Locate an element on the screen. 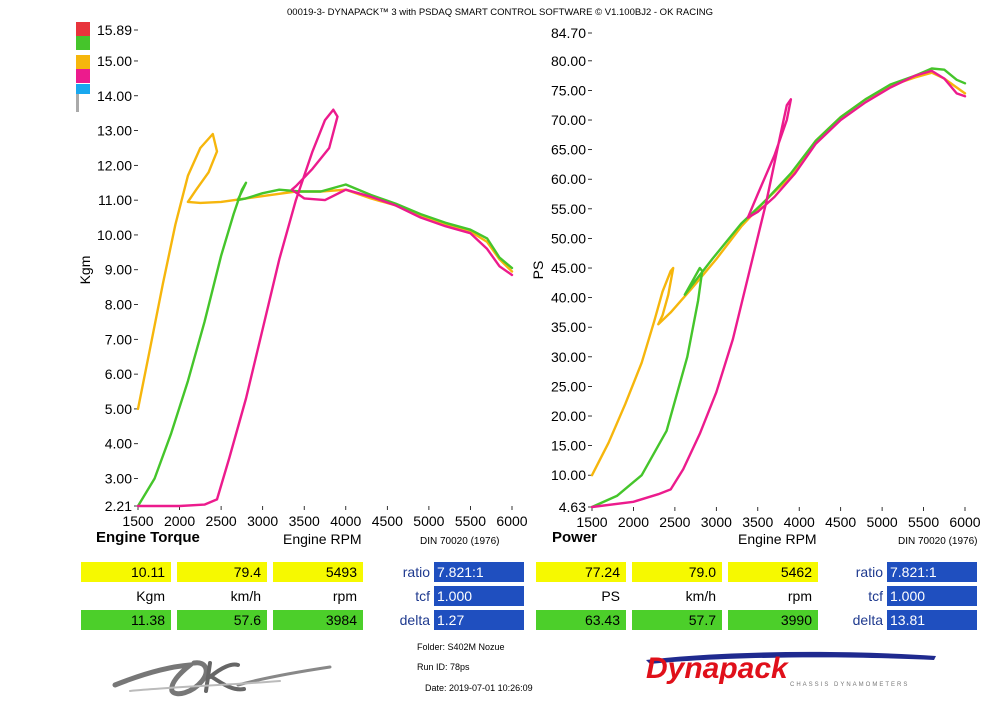 Image resolution: width=1000 pixels, height=707 pixels. power-max-value: 77.24 is located at coordinates (581, 572).